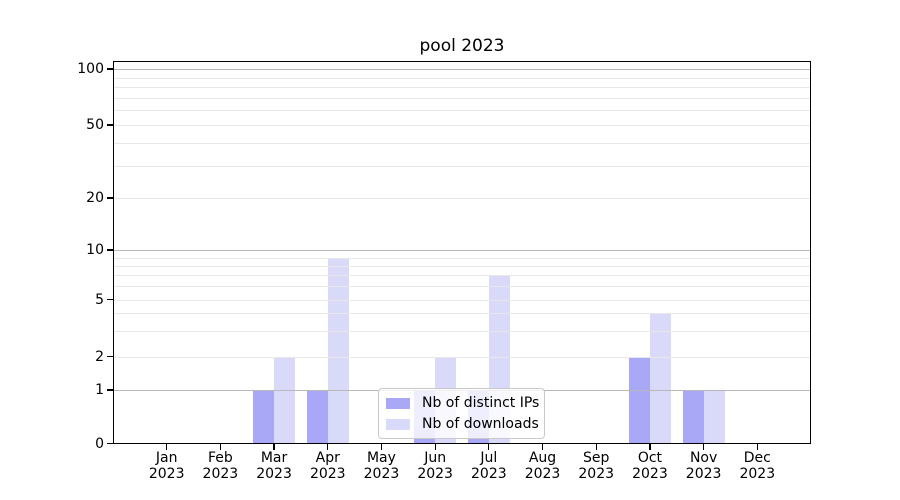 The image size is (900, 500). Describe the element at coordinates (99, 299) in the screenshot. I see `y-tick-label: 5` at that location.